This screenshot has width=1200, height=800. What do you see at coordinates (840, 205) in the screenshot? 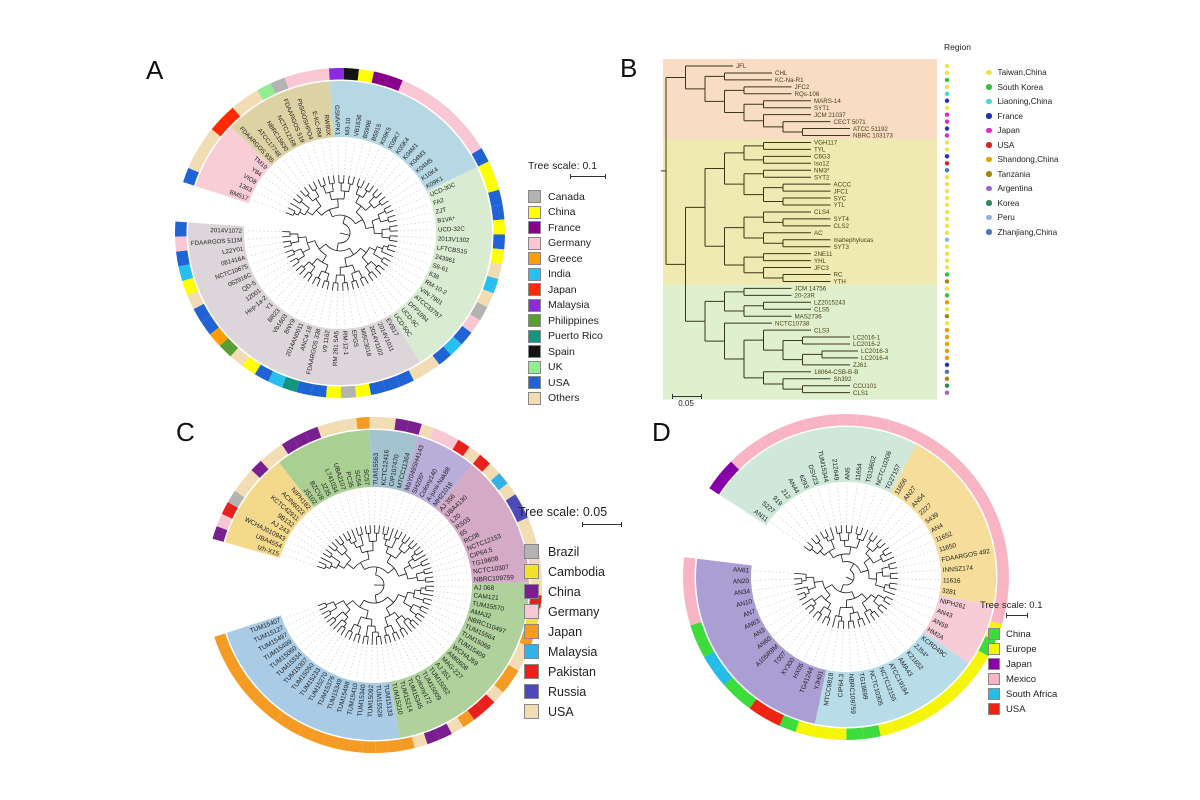
I see `leaf-label: YTL` at bounding box center [840, 205].